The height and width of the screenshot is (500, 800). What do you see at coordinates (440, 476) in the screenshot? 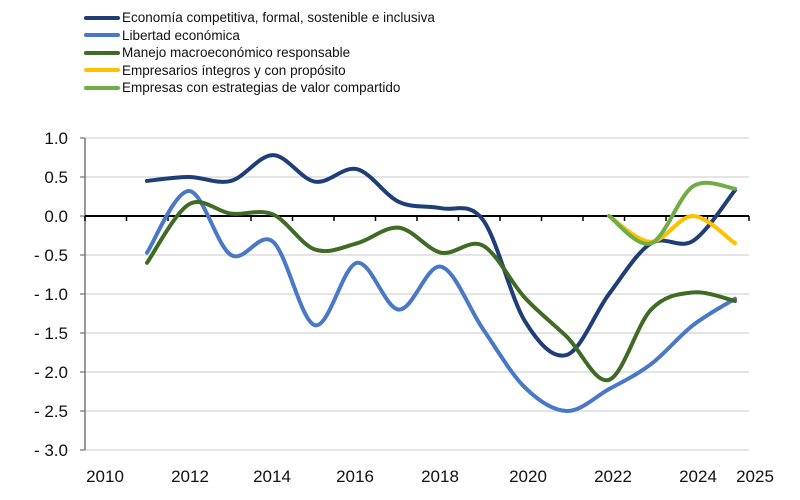
I see `x-tick-label: 2018` at bounding box center [440, 476].